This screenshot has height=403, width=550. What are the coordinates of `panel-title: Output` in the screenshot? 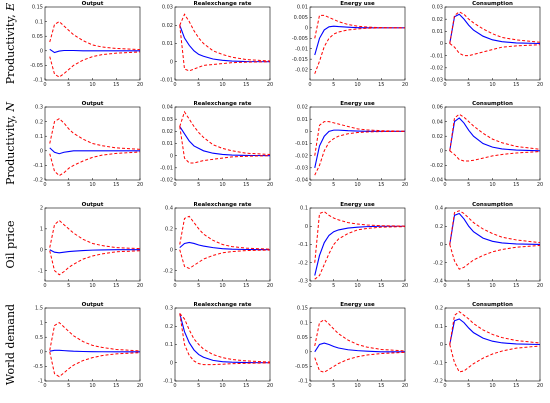 It's located at (93, 305).